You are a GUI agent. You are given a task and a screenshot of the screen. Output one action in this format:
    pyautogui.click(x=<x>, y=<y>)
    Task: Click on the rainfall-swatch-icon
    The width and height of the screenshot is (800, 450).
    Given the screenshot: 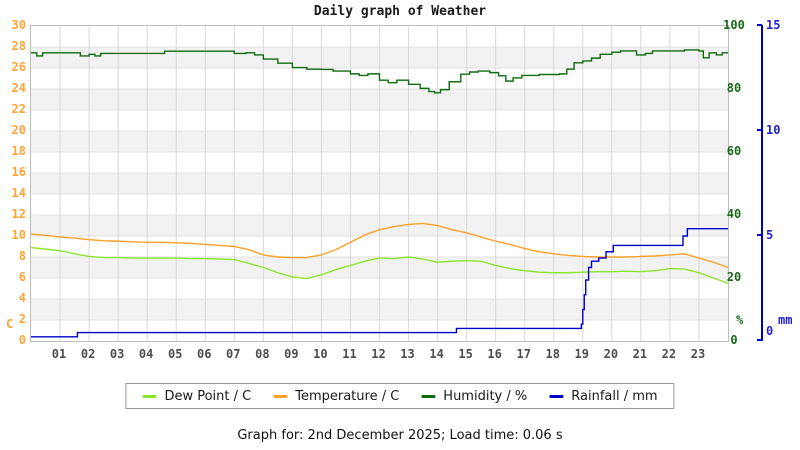 What is the action you would take?
    pyautogui.click(x=556, y=396)
    